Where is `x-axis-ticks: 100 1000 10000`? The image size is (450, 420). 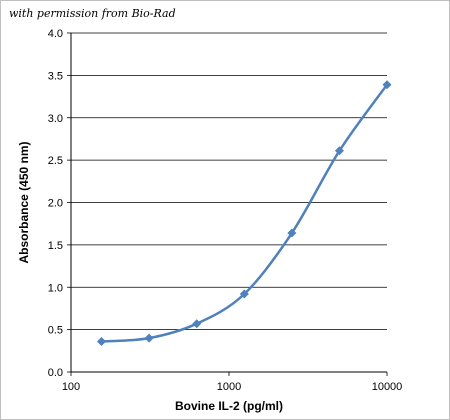 x-axis-ticks: 100 1000 10000 is located at coordinates (232, 382).